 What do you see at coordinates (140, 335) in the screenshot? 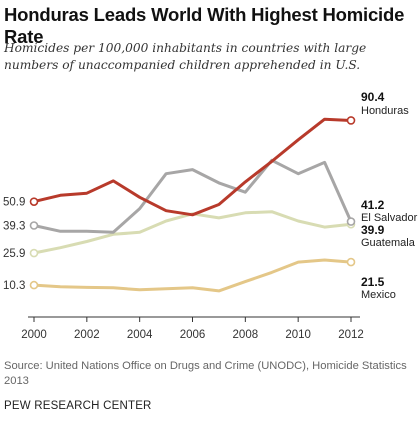
I see `x-tick-label: 2004` at bounding box center [140, 335].